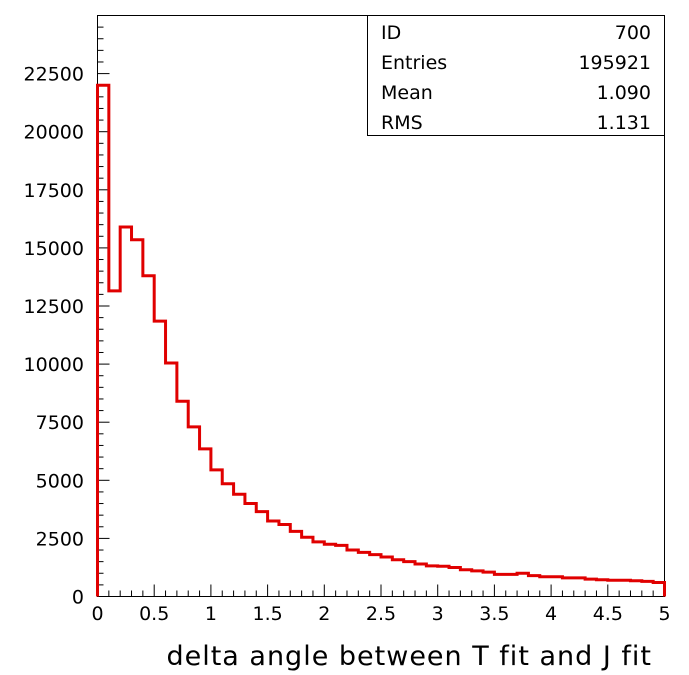  What do you see at coordinates (54, 307) in the screenshot?
I see `y-tick-label: 12500` at bounding box center [54, 307].